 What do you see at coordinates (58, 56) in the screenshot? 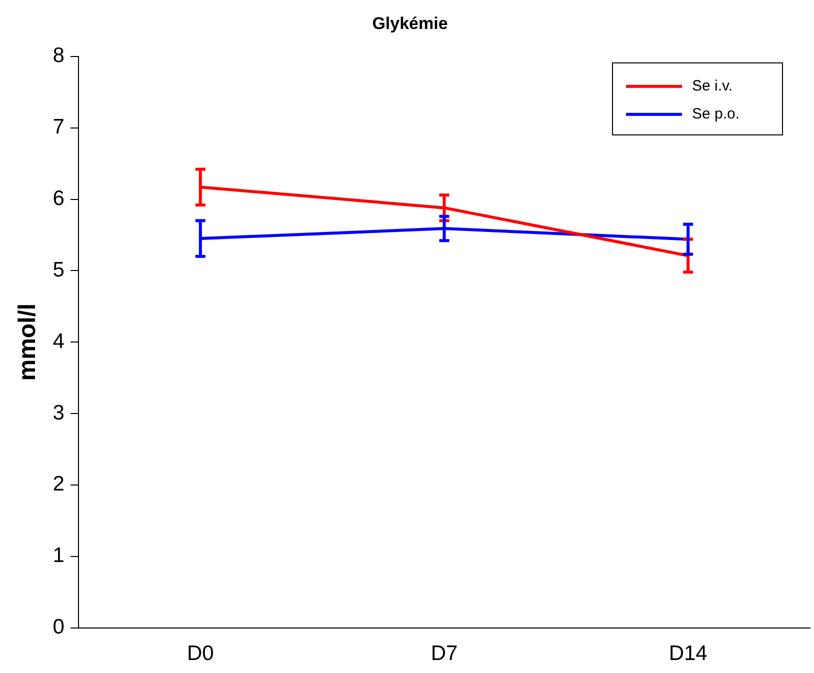
I see `y-tick-label: 8` at bounding box center [58, 56].